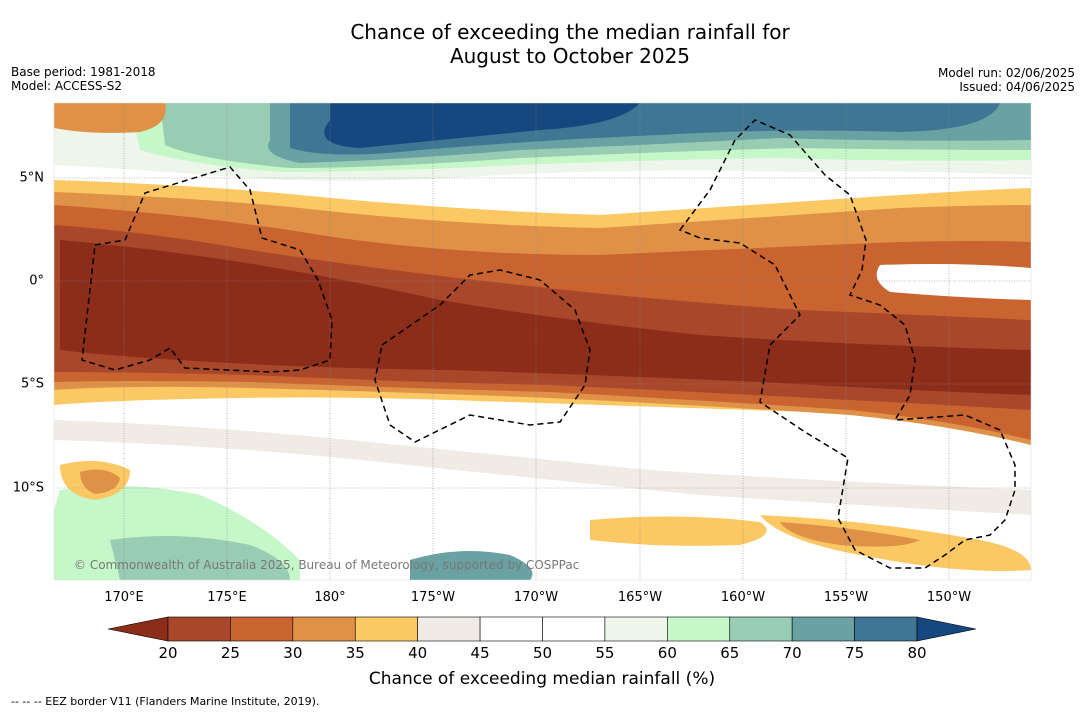  What do you see at coordinates (482, 125) in the screenshot?
I see `zone-north-deepest` at bounding box center [482, 125].